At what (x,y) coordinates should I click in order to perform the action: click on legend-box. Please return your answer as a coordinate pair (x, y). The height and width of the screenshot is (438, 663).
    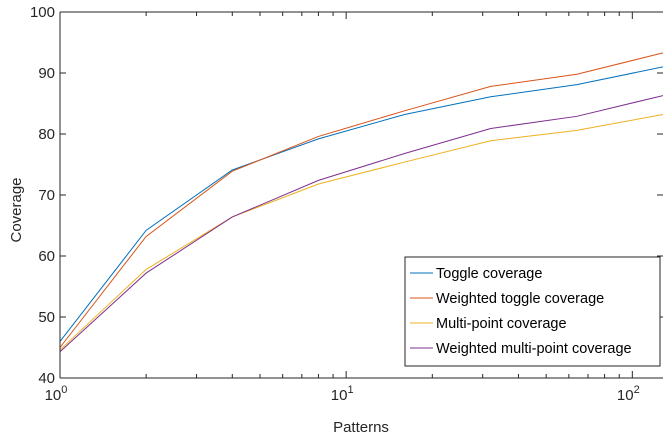
    Looking at the image, I should click on (532, 311).